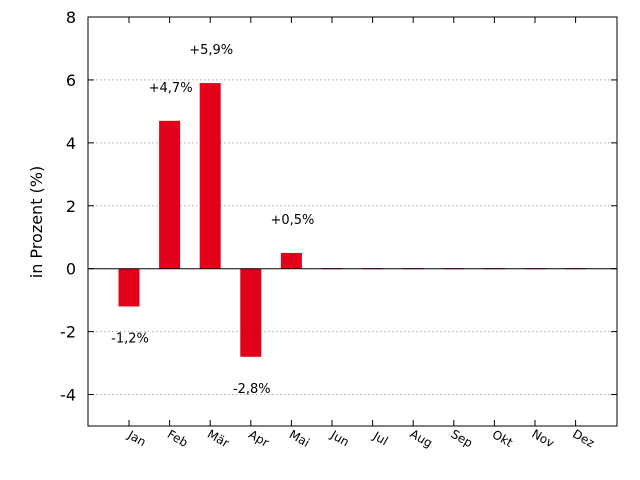  Describe the element at coordinates (170, 194) in the screenshot. I see `bar-feb` at that location.